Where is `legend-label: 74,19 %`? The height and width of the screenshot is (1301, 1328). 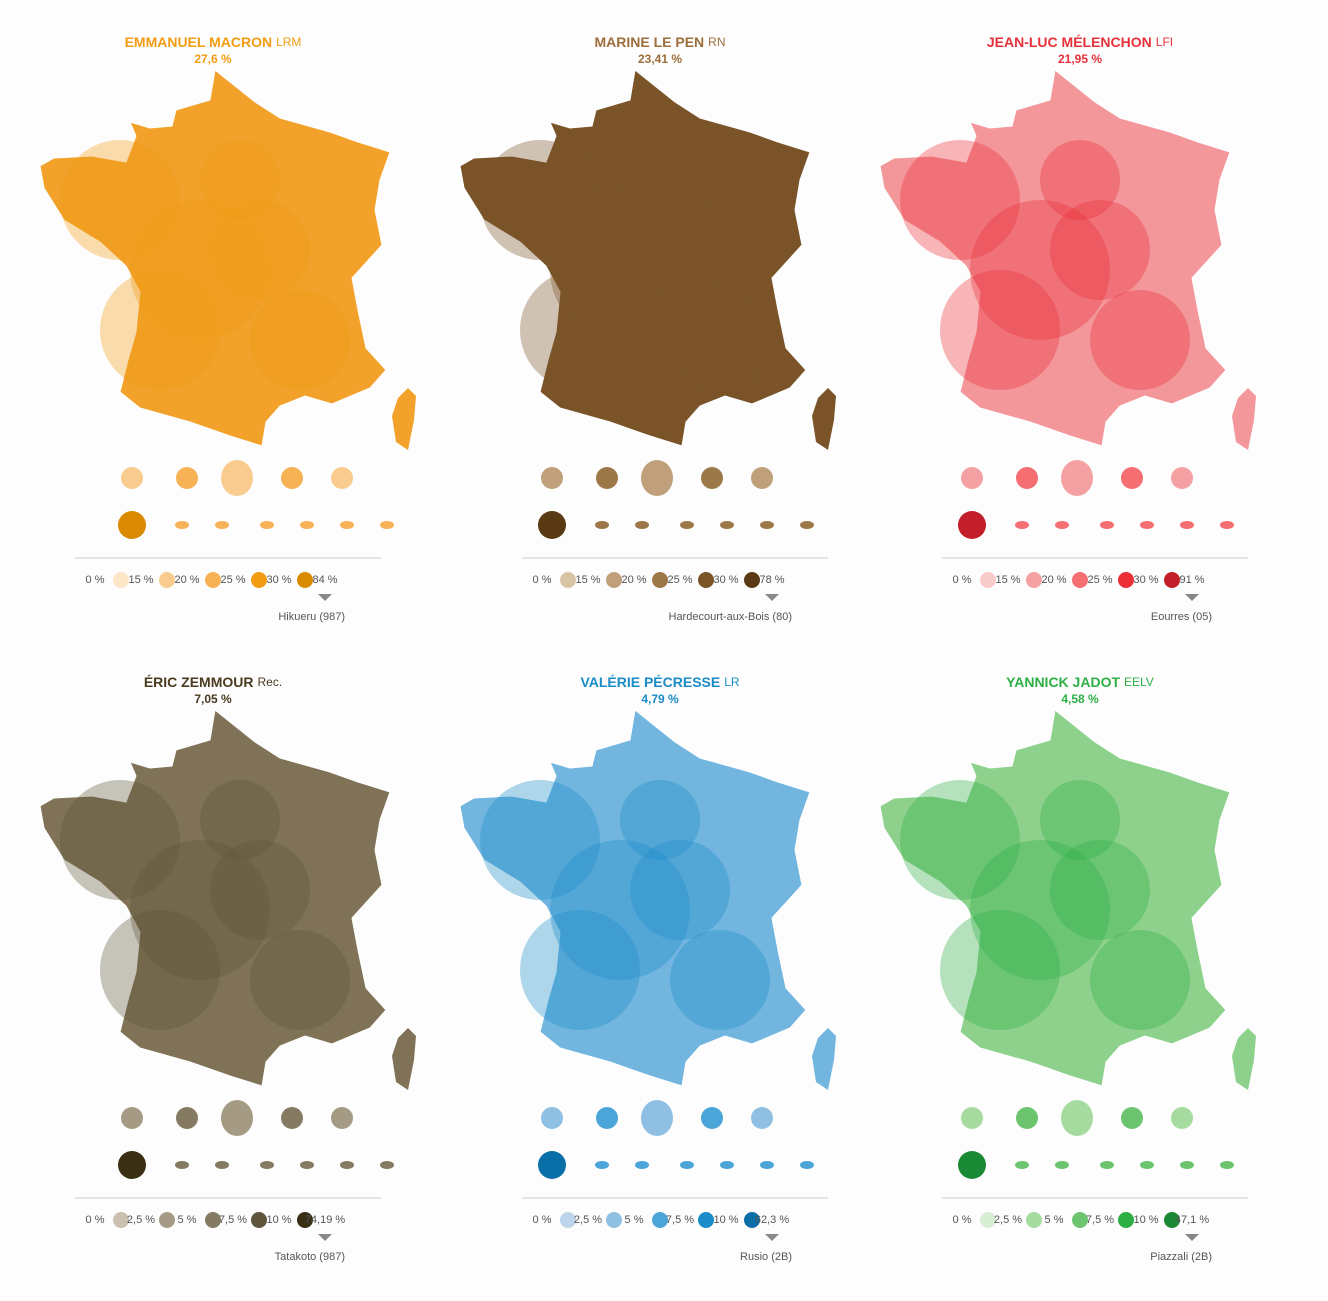 legend-label: 74,19 % is located at coordinates (325, 1220).